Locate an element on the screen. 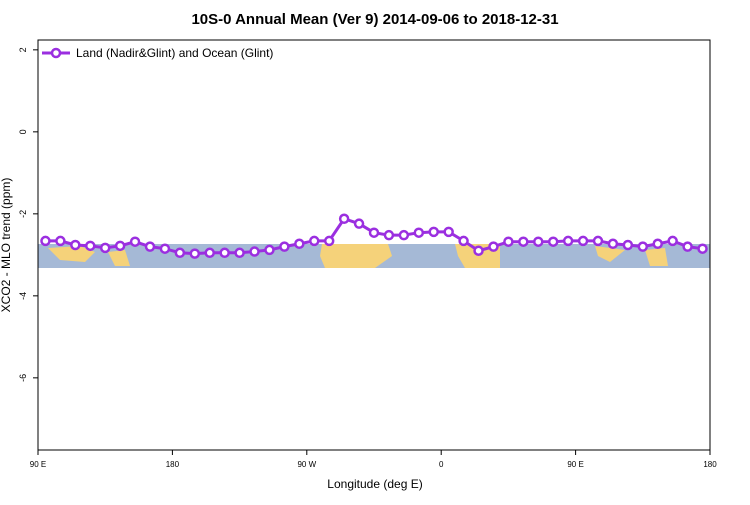 This screenshot has height=505, width=750. x-axis-label: Longitude (deg E) is located at coordinates (374, 484).